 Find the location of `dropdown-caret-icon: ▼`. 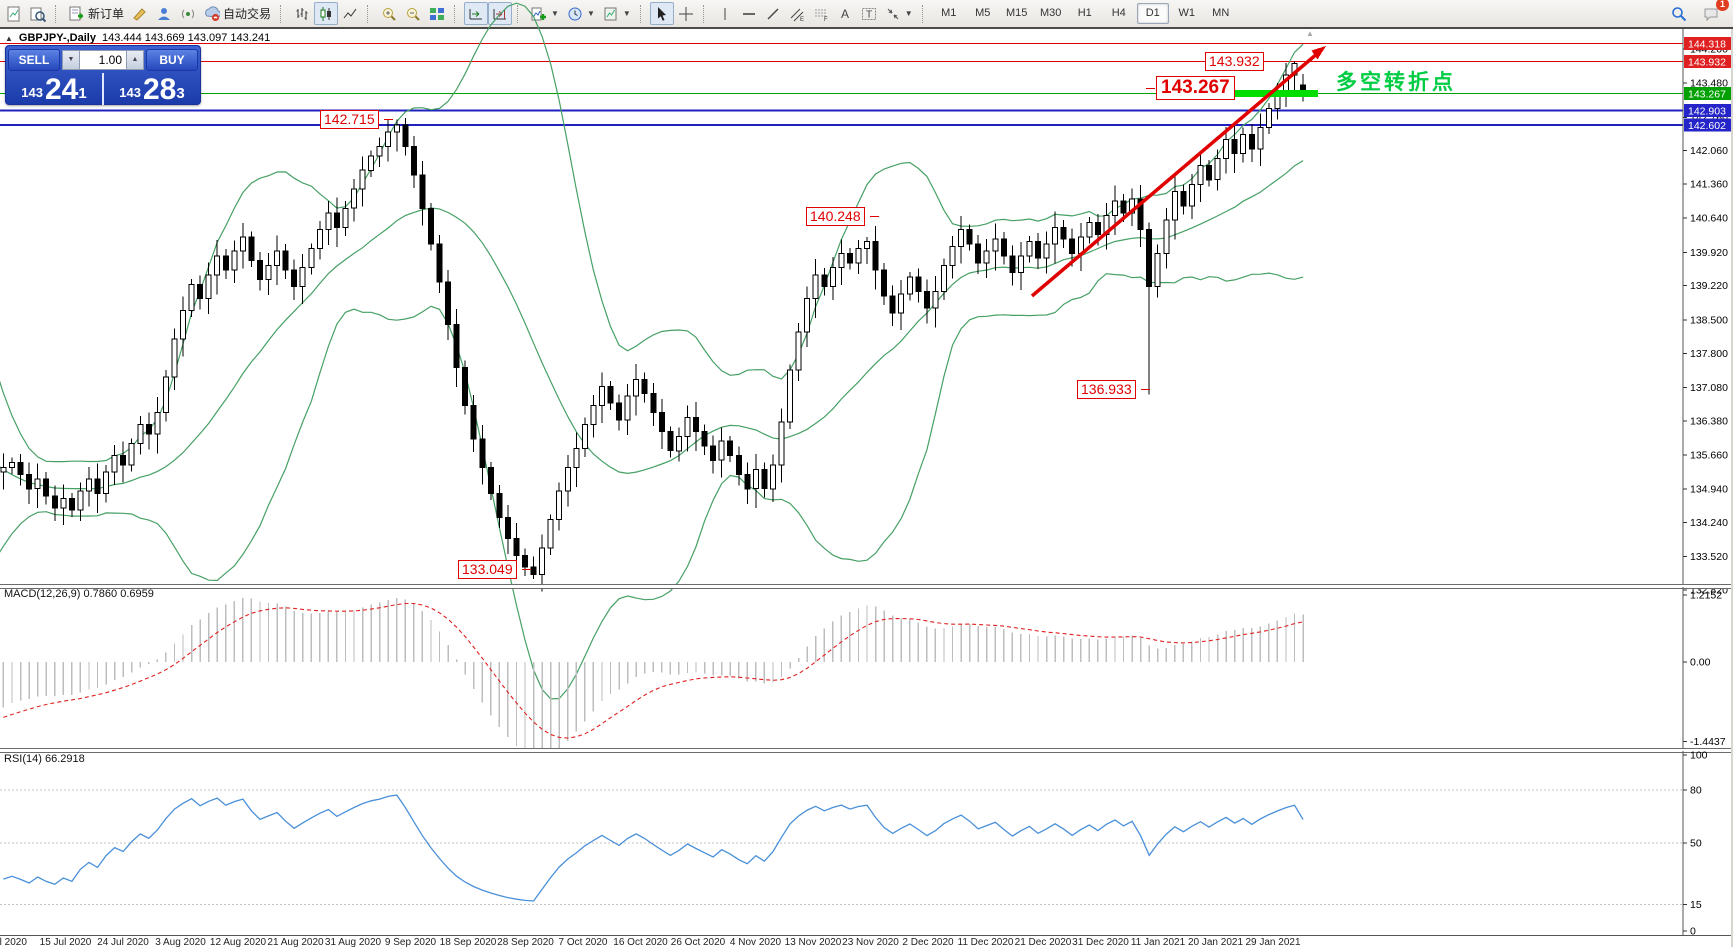

dropdown-caret-icon: ▼ is located at coordinates (590, 13).